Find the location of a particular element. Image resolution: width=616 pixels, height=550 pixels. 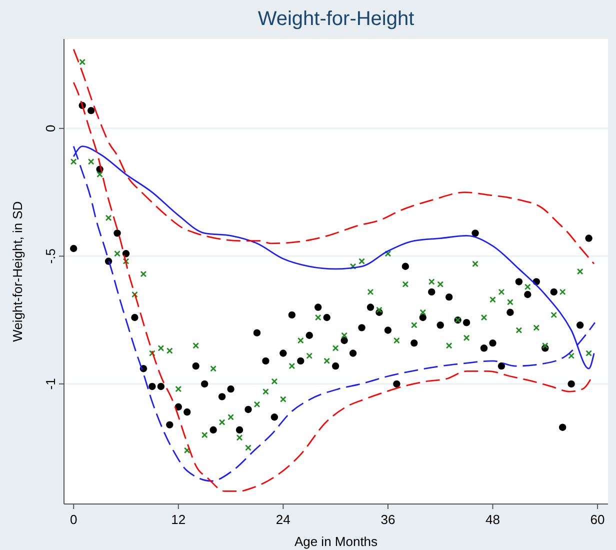

y-tick-label: 0 is located at coordinates (50, 128).